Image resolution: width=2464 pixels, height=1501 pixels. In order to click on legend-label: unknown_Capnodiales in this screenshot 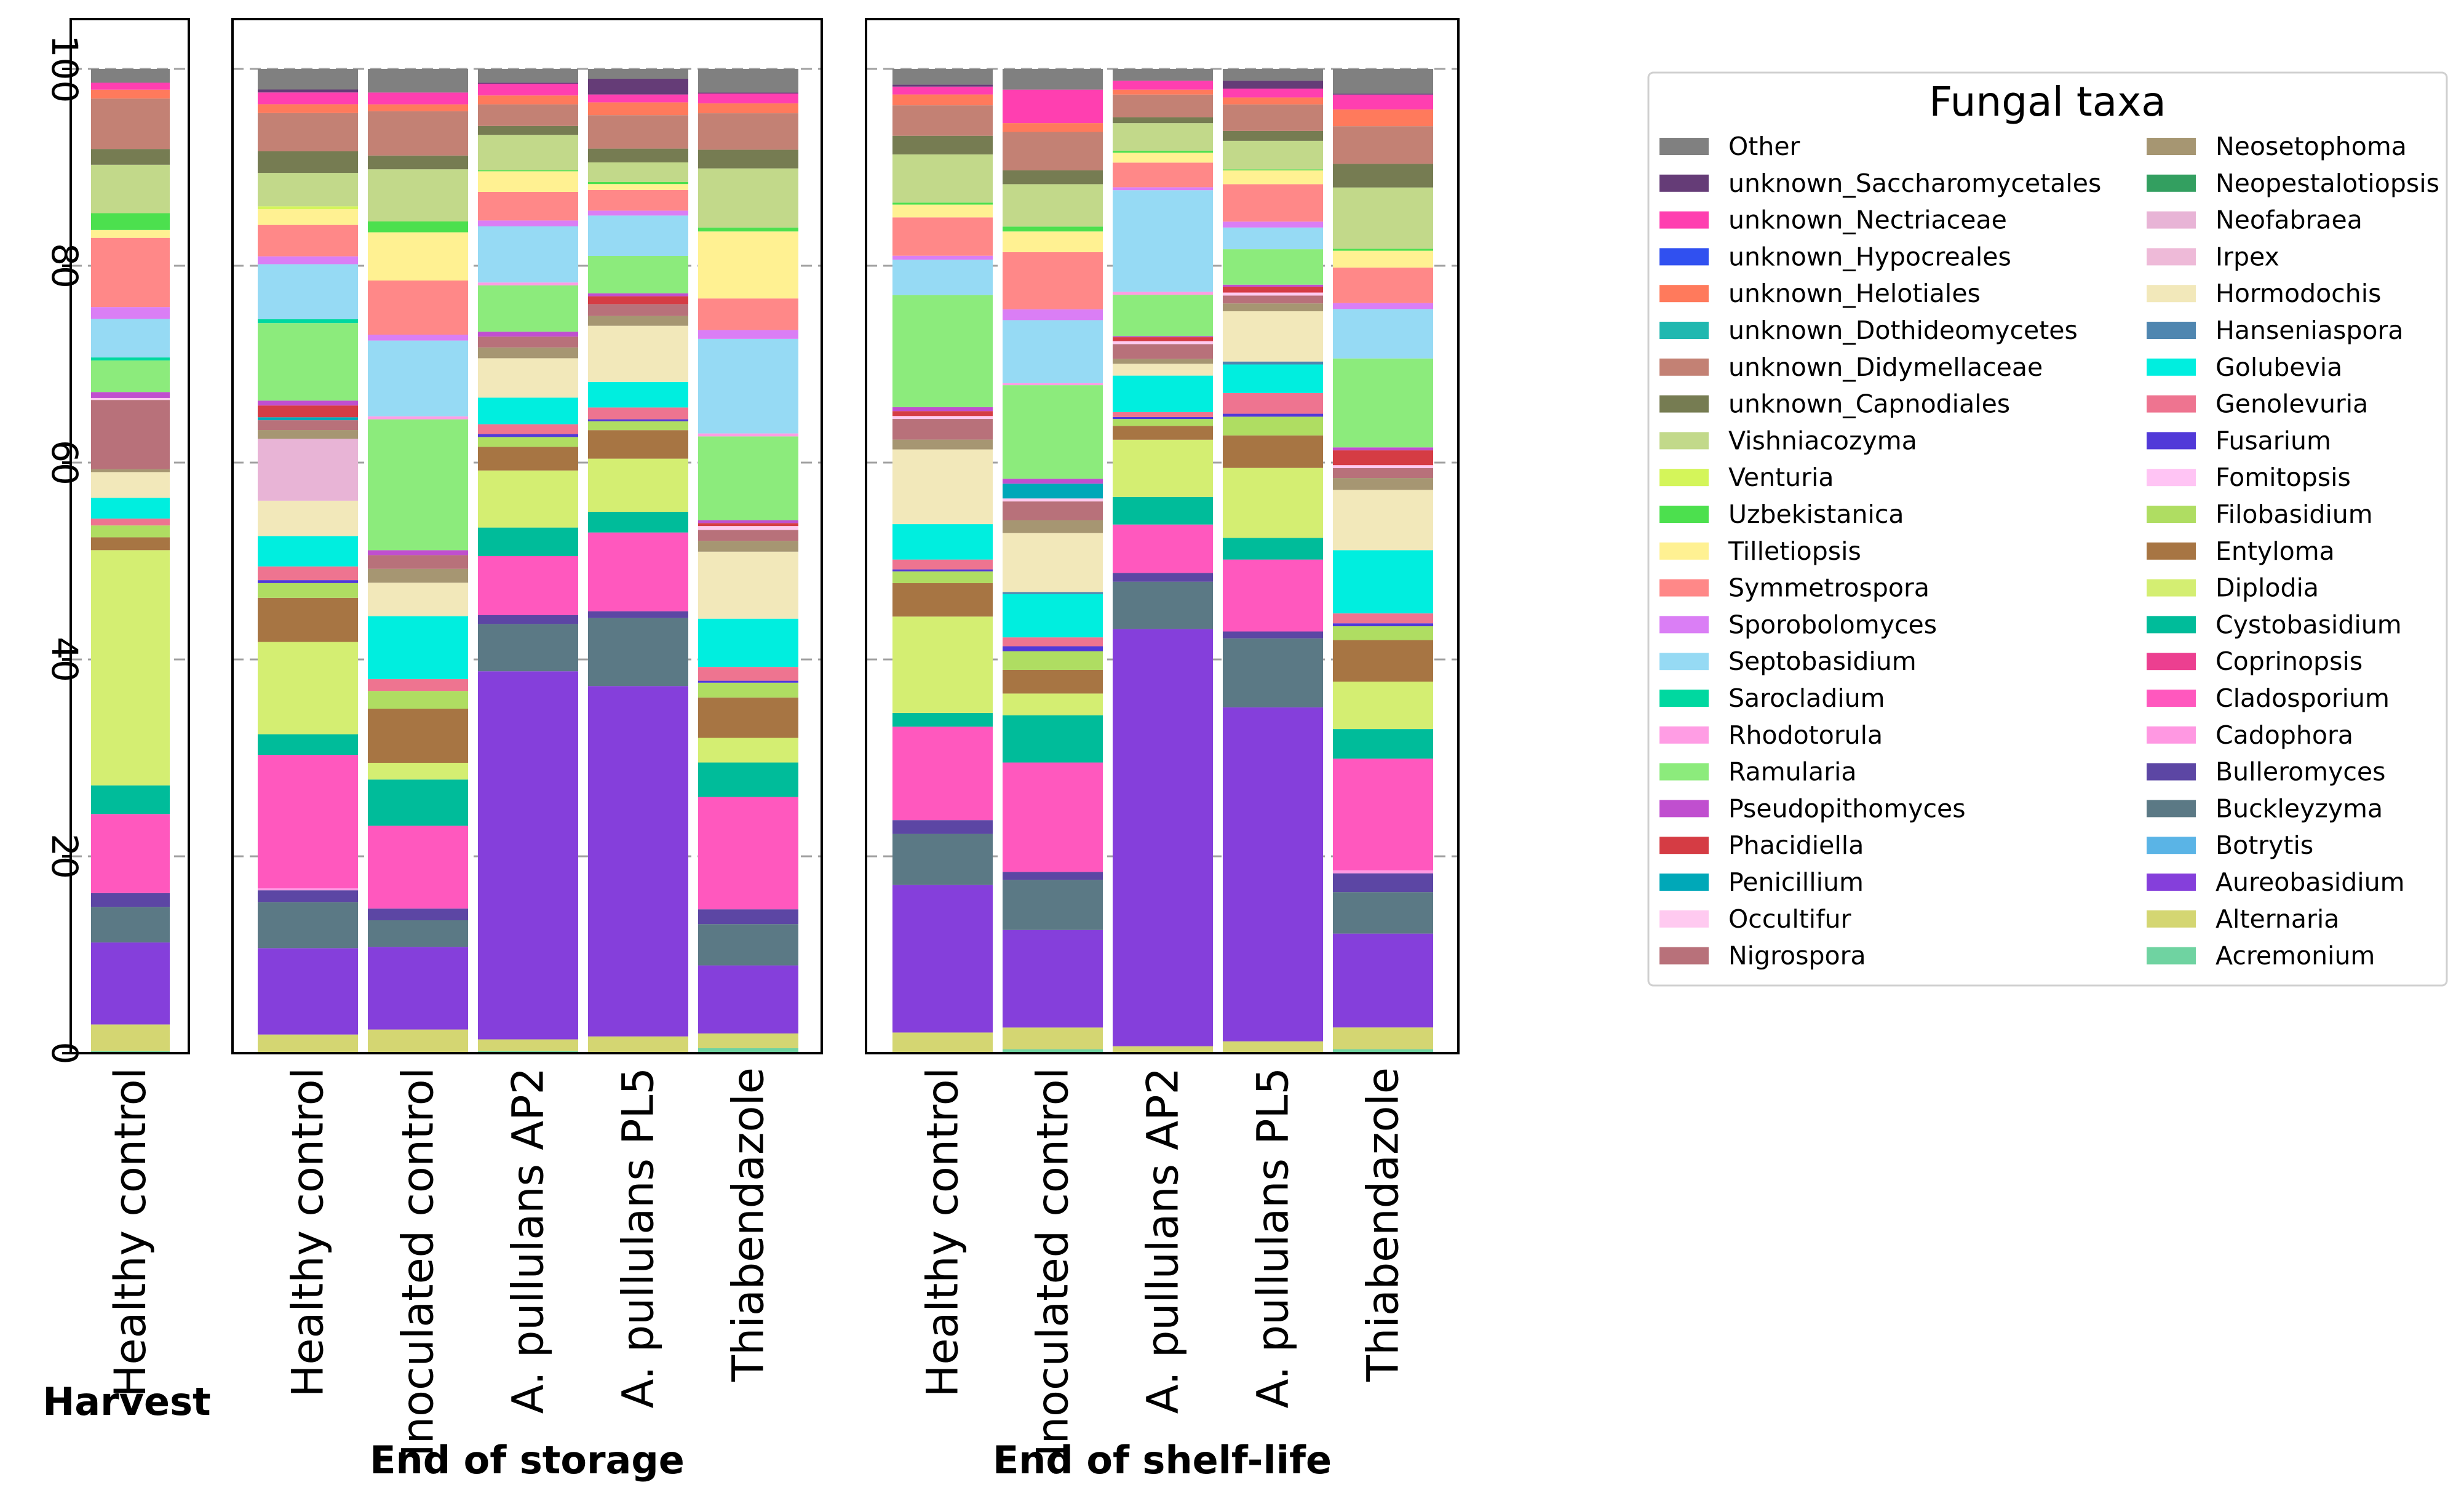, I will do `click(1869, 404)`.